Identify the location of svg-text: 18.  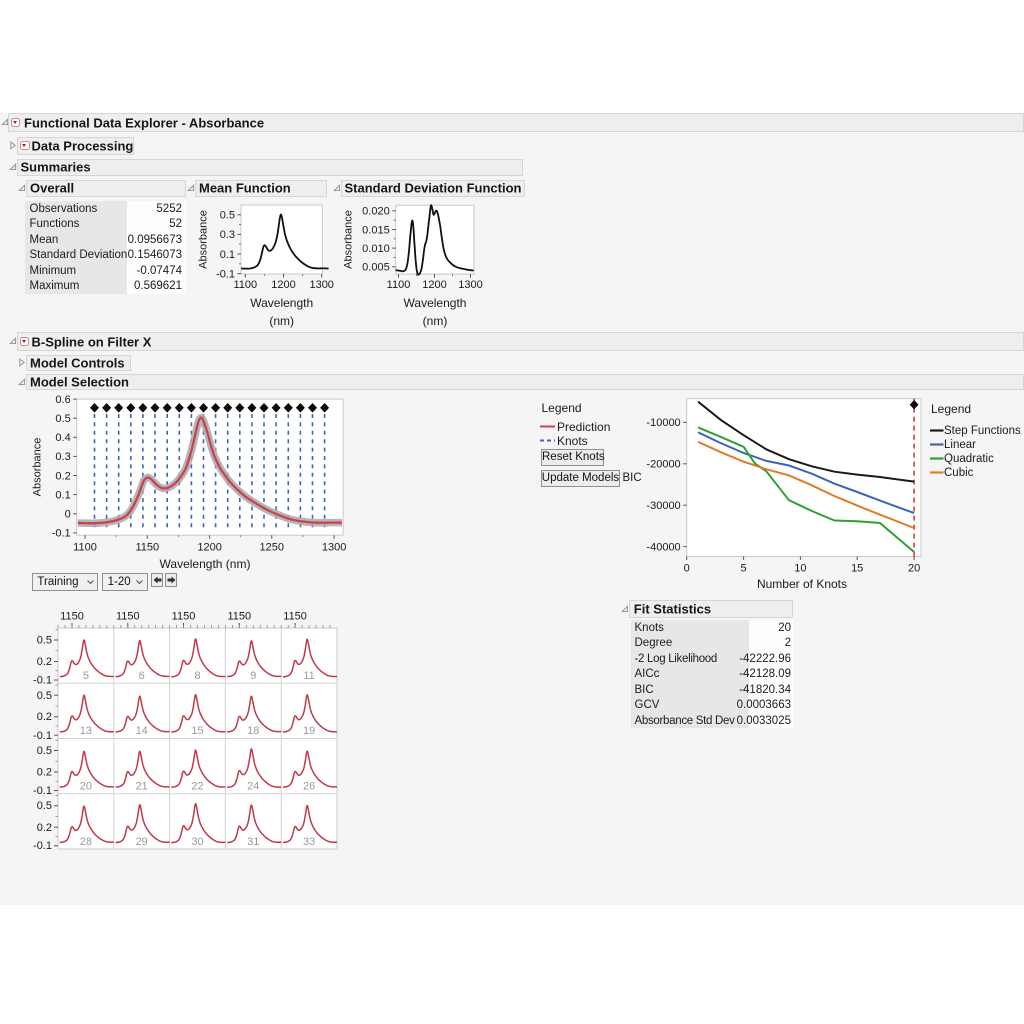
(253, 731).